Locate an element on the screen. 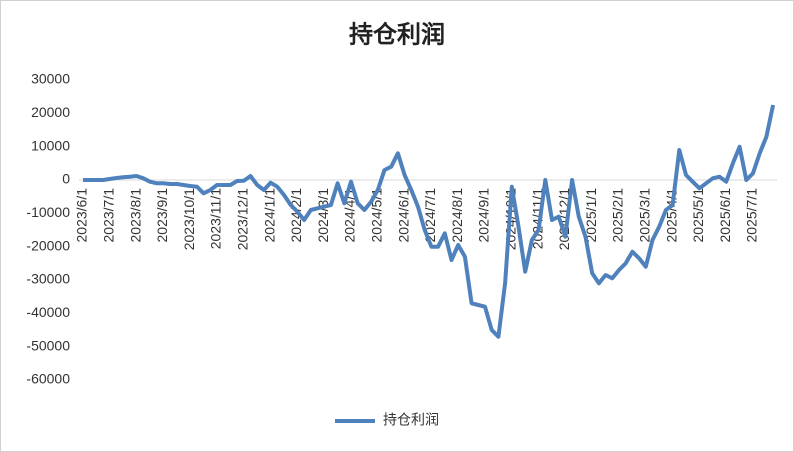 The width and height of the screenshot is (794, 452). y-tick-label: -10000 is located at coordinates (48, 212).